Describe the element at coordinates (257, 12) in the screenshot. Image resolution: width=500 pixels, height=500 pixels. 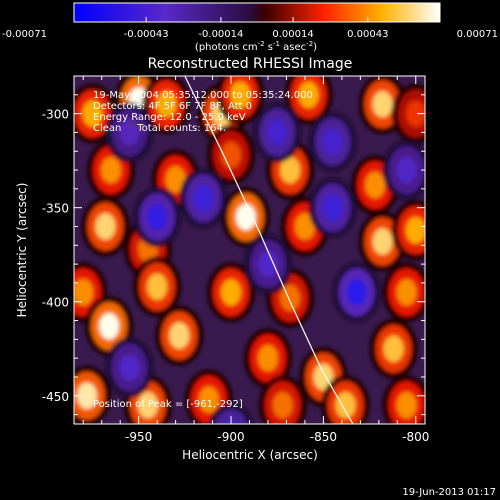
I see `colorbar` at that location.